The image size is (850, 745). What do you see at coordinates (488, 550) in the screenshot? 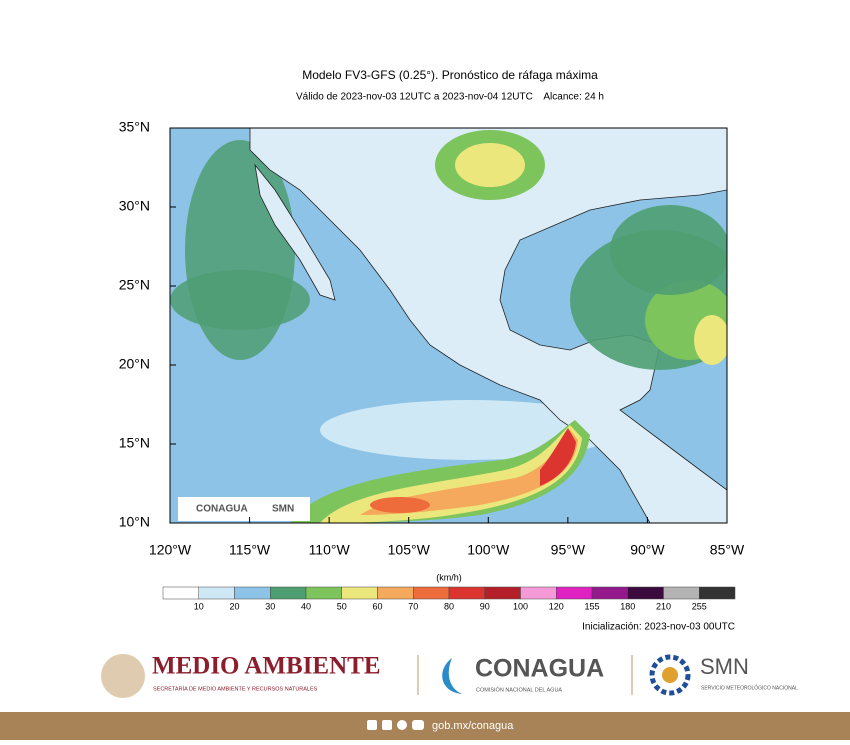
I see `lon-tick-label: 100°W` at bounding box center [488, 550].